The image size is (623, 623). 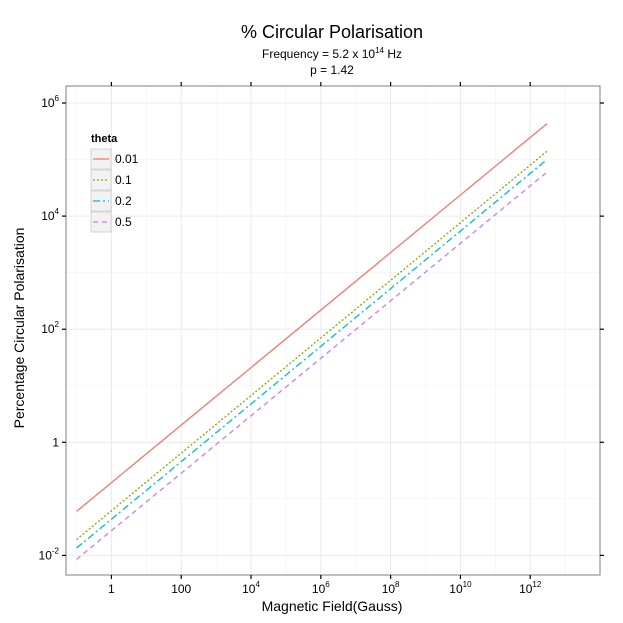 I want to click on x-tick-label: 10¹², so click(x=530, y=588).